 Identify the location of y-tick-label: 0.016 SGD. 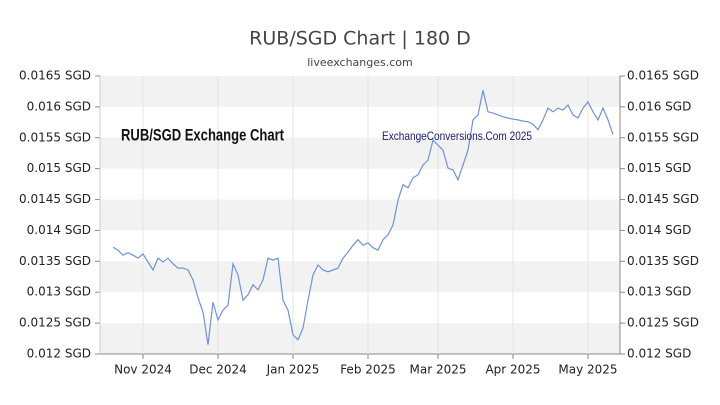
(59, 106).